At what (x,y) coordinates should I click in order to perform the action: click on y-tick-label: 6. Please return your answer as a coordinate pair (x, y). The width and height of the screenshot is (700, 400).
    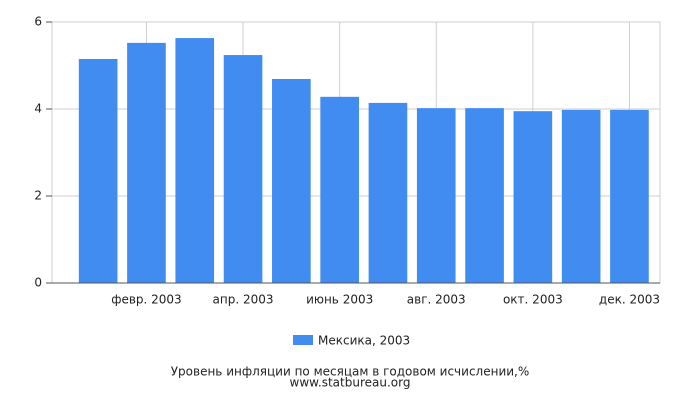
    Looking at the image, I should click on (38, 22).